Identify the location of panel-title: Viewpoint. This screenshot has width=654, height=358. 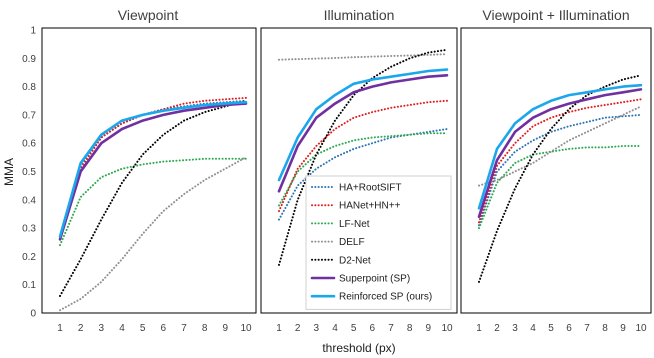
(148, 15).